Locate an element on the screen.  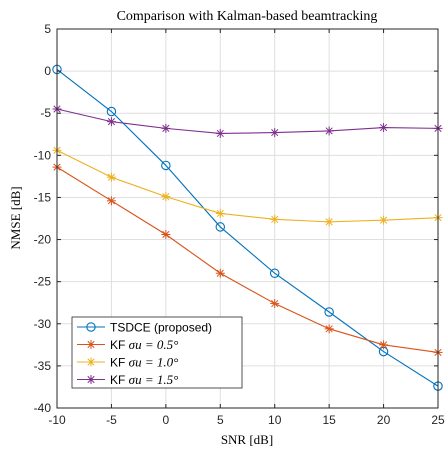
legend-label: KF σu = 1.5° is located at coordinates (144, 379).